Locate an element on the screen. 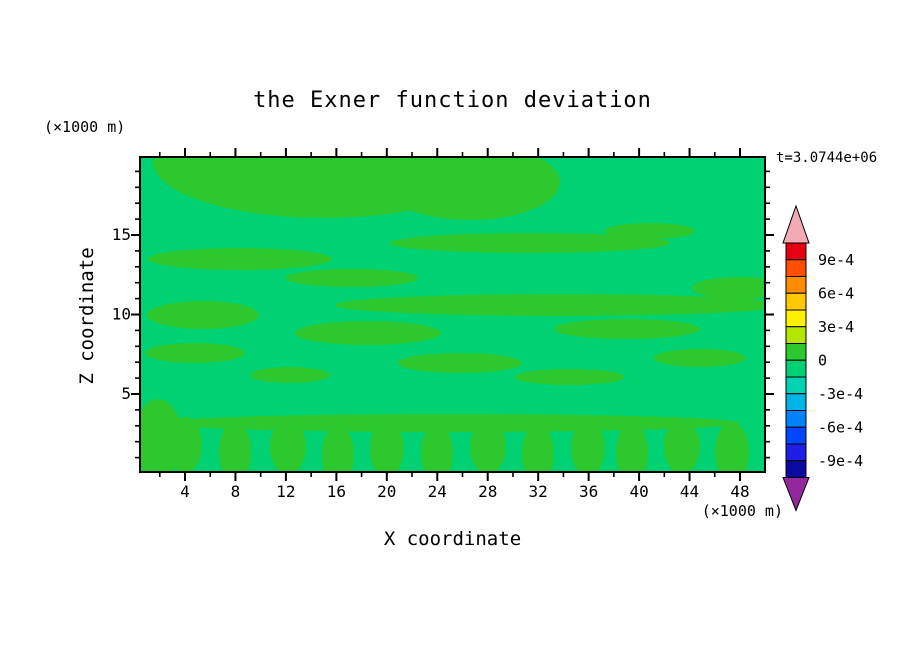  svg-text: 6e-4 is located at coordinates (836, 293).